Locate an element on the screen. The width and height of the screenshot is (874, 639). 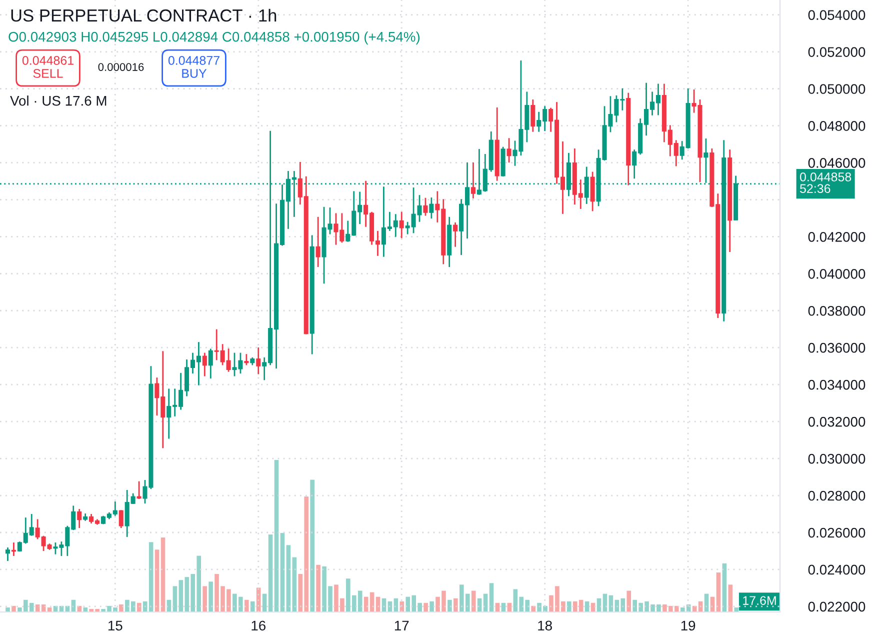
annotation: O0.042903 H0.045295 L0.042894 C0.044858 +0.001950 (+4.54%) is located at coordinates (214, 38).